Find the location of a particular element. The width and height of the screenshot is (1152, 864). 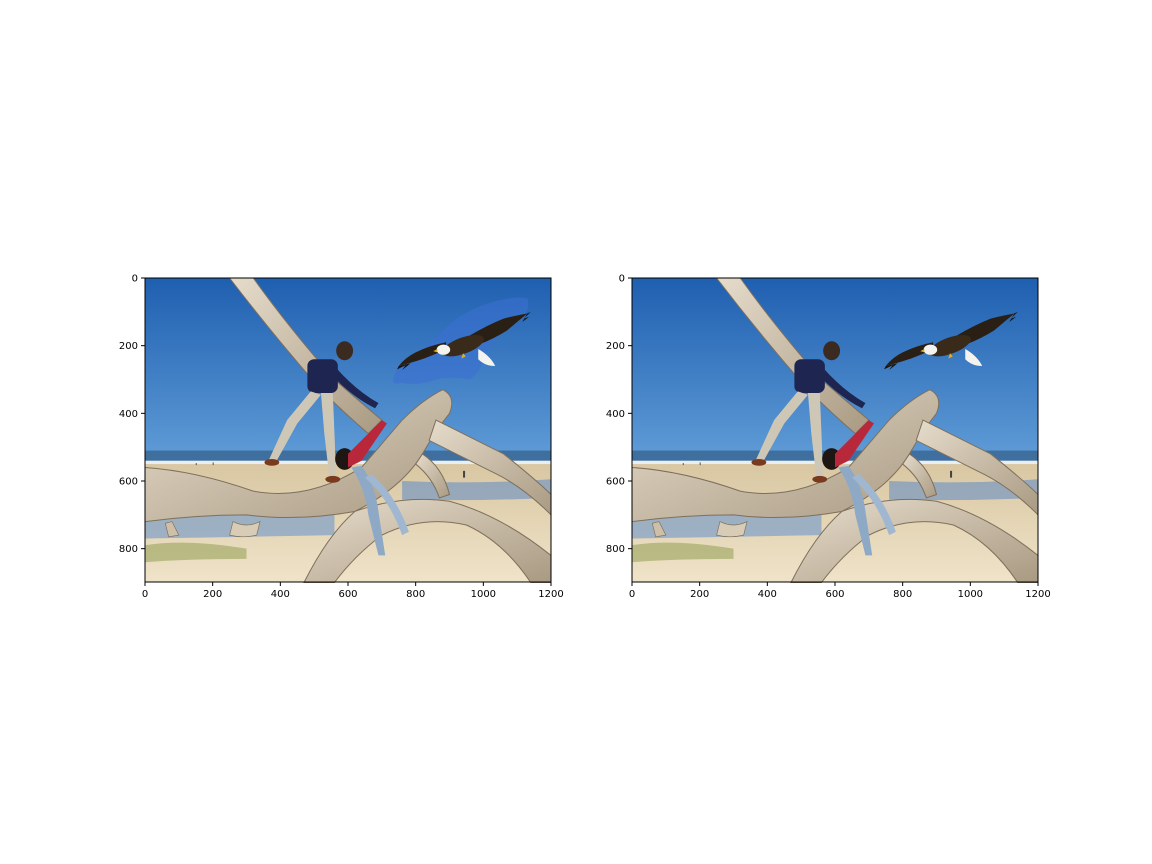

right-image-panel: 0 200 400 600 800 1000 1200 0 200 400 600 800 is located at coordinates (828, 437).